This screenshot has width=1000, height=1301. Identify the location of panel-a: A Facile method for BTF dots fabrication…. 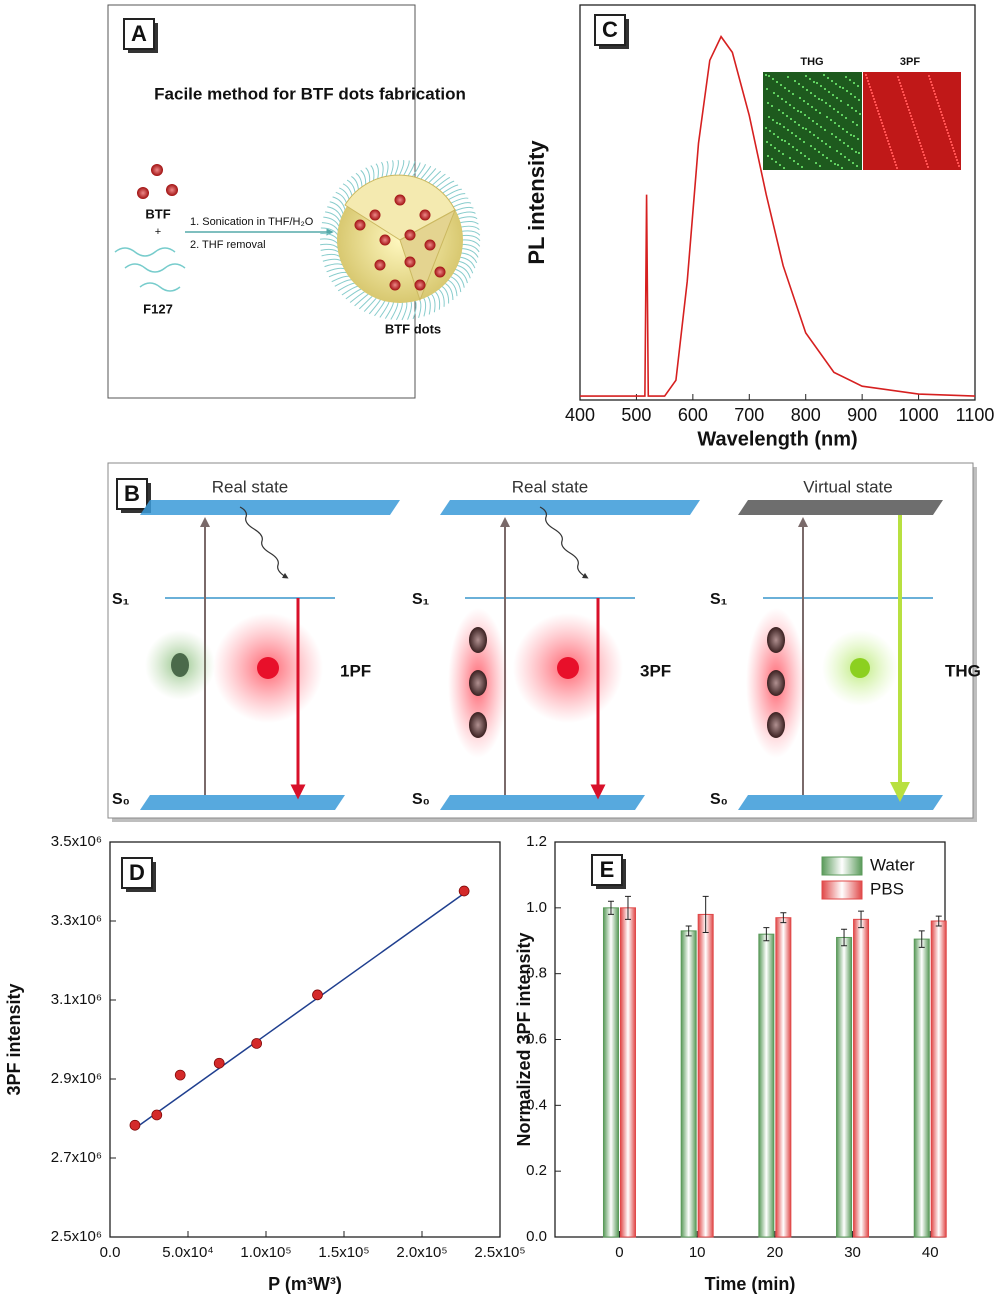
(294, 201).